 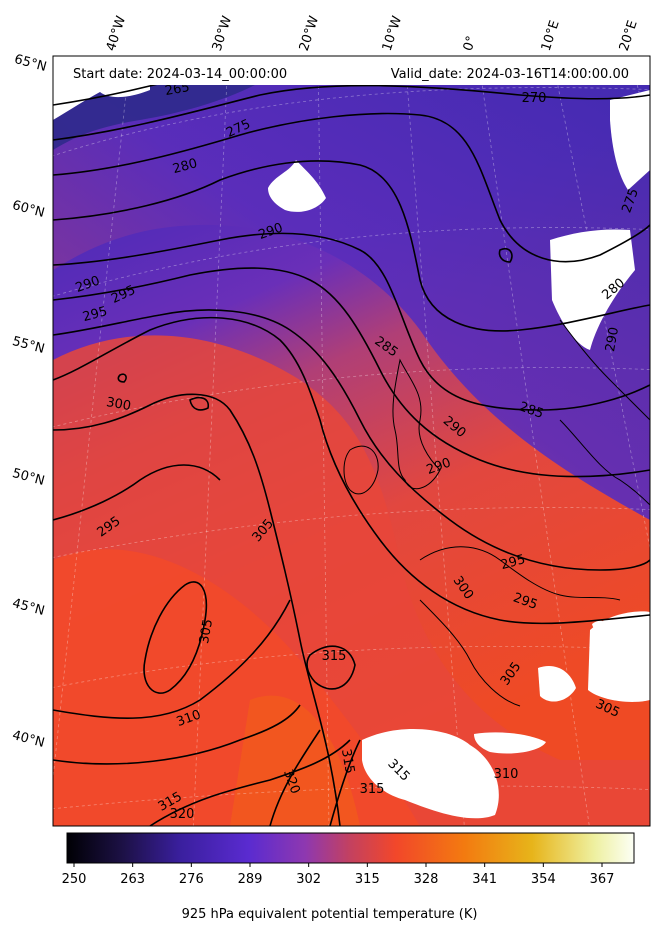 What do you see at coordinates (309, 879) in the screenshot?
I see `colorbar-tick-label: 302` at bounding box center [309, 879].